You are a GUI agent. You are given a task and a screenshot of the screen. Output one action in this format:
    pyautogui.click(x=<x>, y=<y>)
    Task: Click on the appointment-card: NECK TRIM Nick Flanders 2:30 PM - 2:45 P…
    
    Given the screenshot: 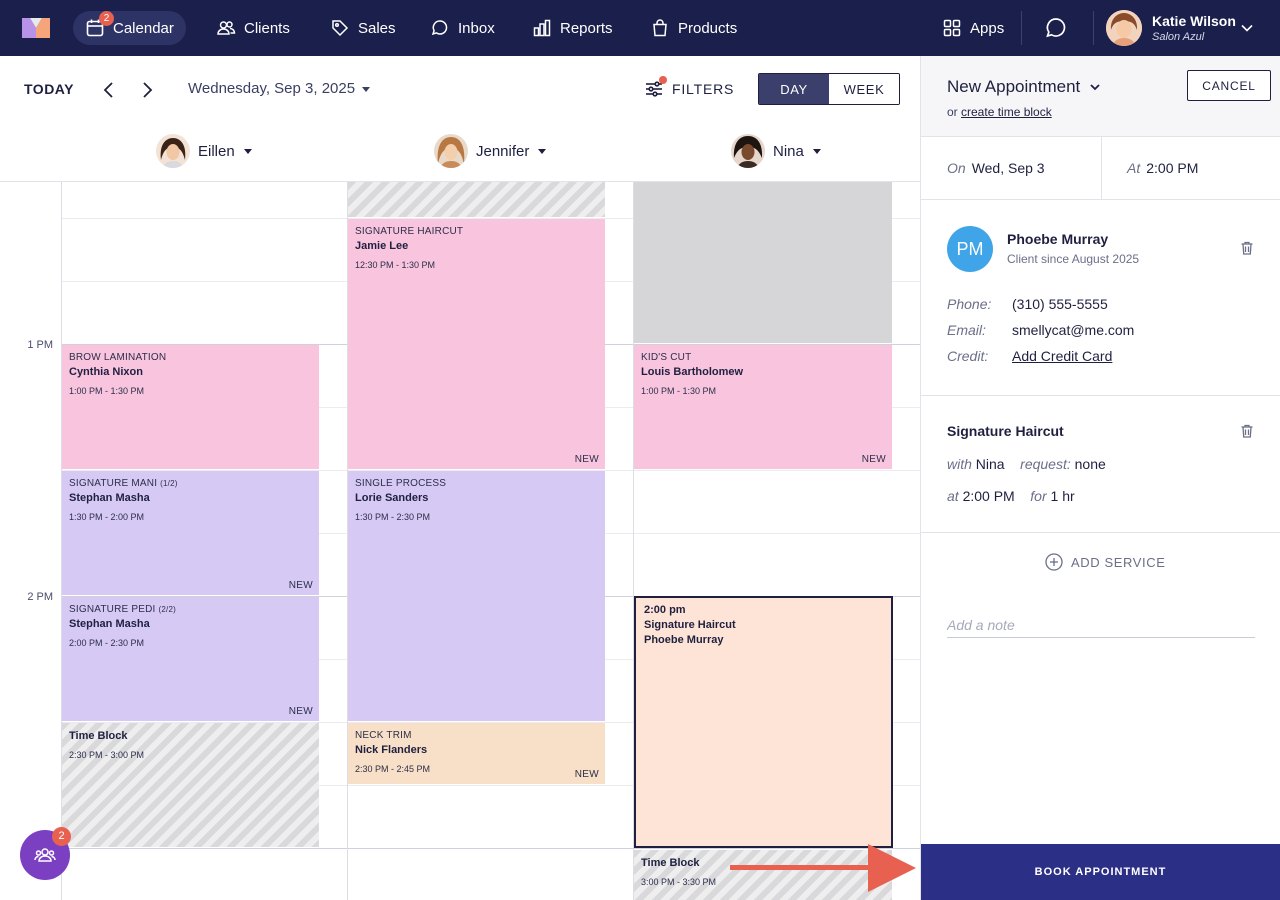 What is the action you would take?
    pyautogui.click(x=476, y=753)
    